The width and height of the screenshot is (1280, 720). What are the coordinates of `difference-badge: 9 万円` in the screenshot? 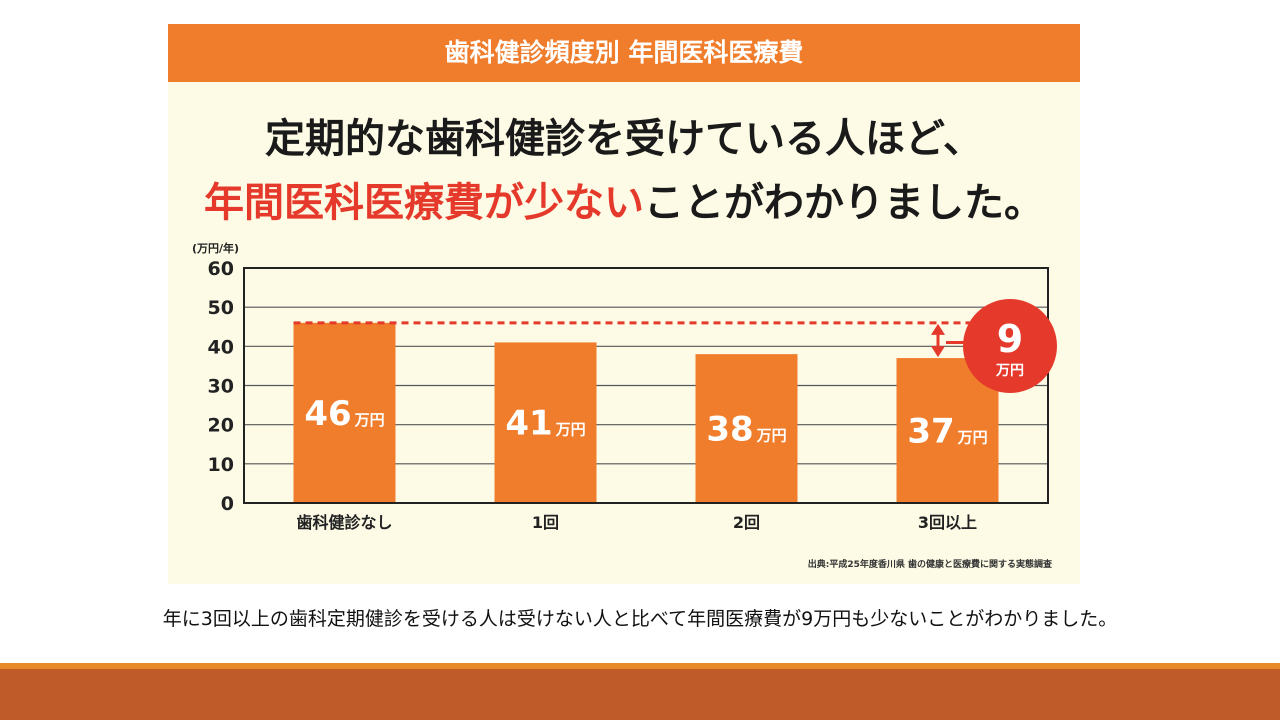 It's located at (1010, 346).